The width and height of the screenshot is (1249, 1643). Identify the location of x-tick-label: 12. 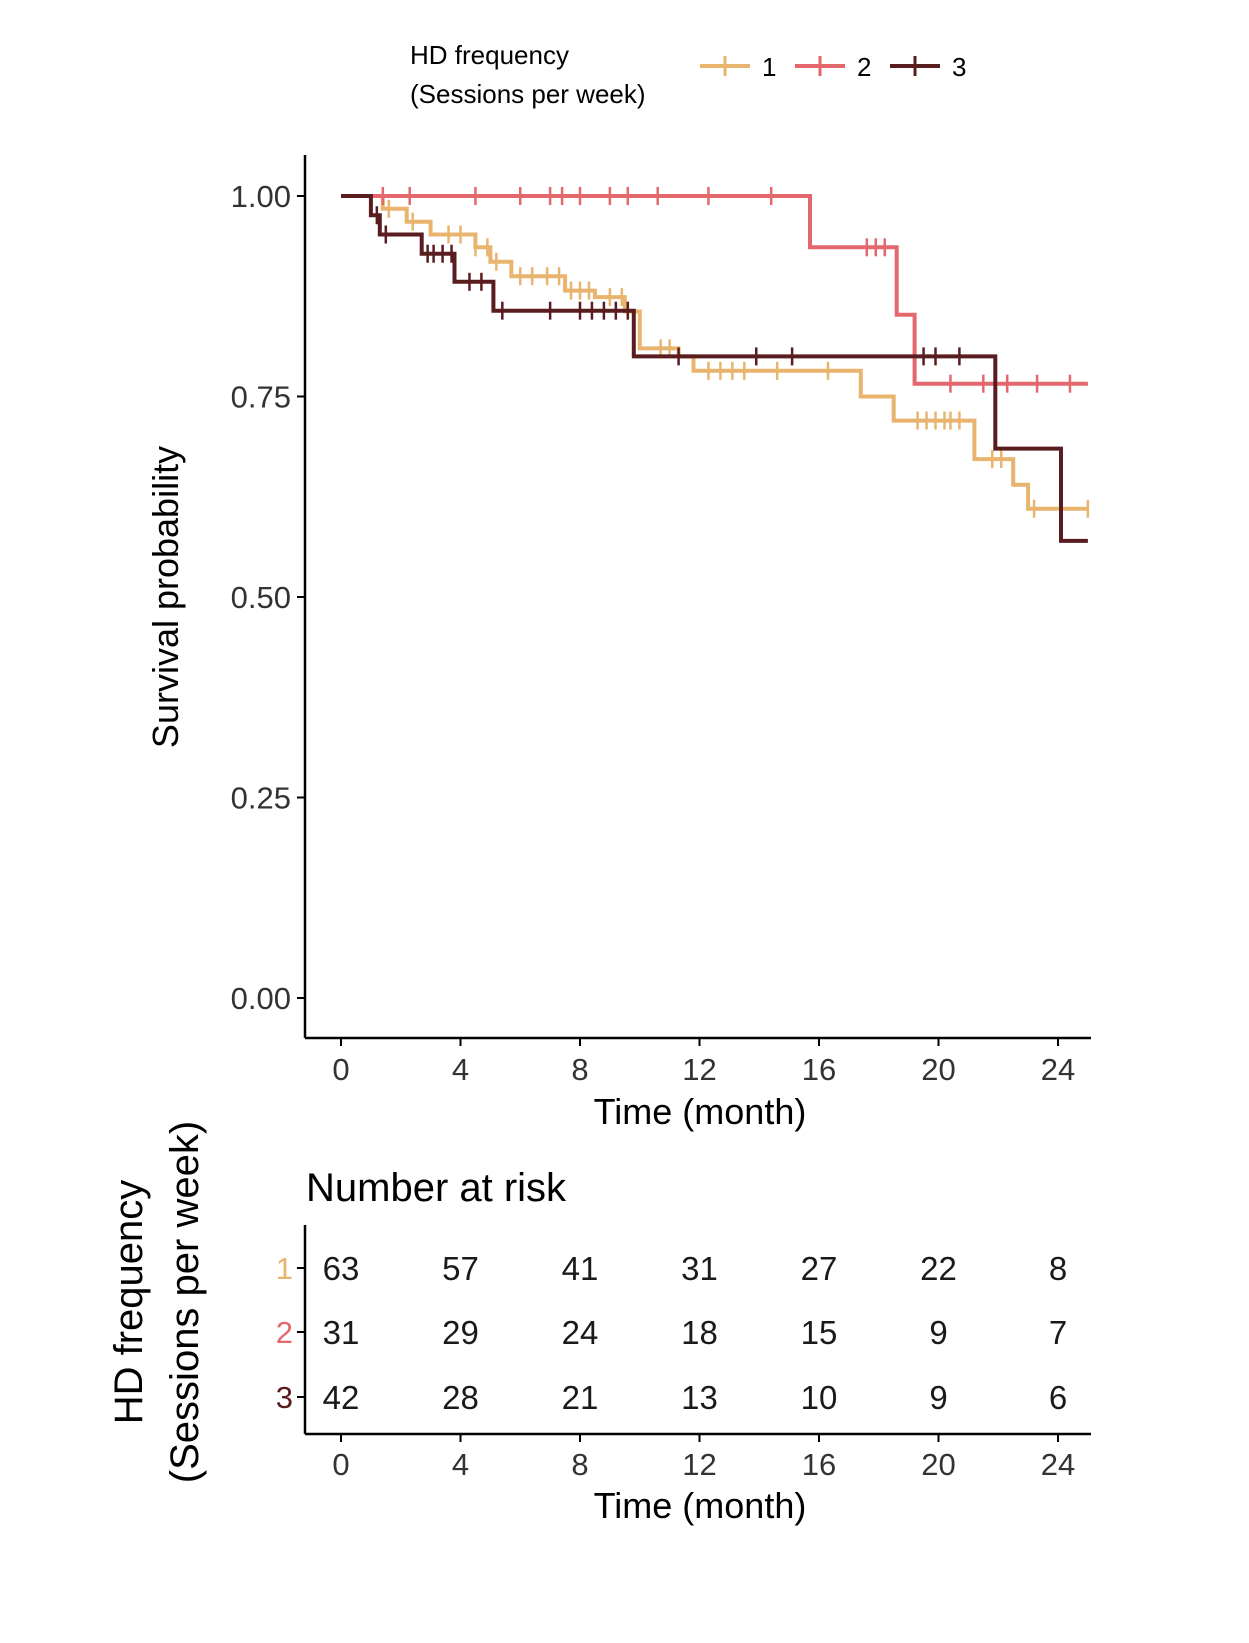
(699, 1069).